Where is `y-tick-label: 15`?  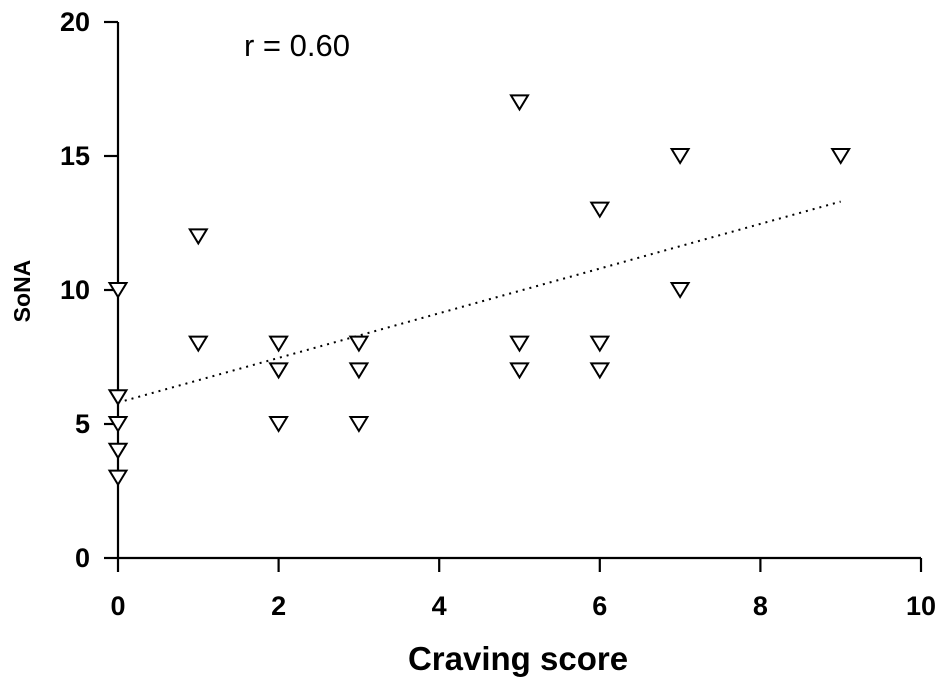 y-tick-label: 15 is located at coordinates (75, 156).